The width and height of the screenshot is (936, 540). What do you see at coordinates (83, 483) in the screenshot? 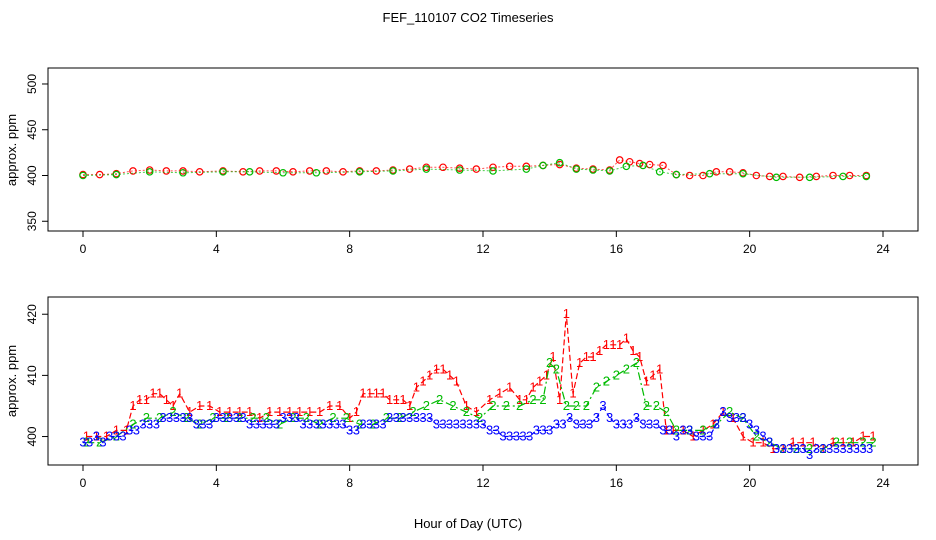
I see `bottom-x-tick-label: 0` at bounding box center [83, 483].